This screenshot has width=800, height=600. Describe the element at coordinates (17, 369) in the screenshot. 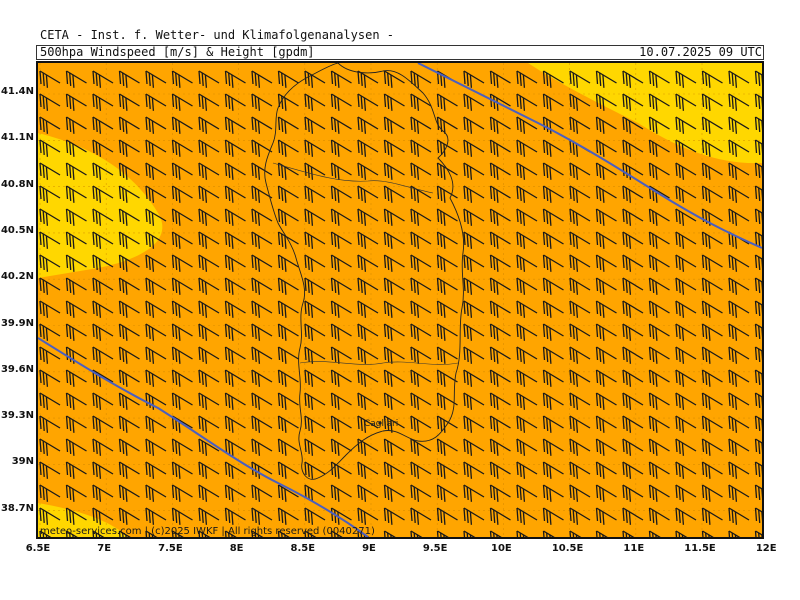

I see `latitude-label: 39.6N` at that location.